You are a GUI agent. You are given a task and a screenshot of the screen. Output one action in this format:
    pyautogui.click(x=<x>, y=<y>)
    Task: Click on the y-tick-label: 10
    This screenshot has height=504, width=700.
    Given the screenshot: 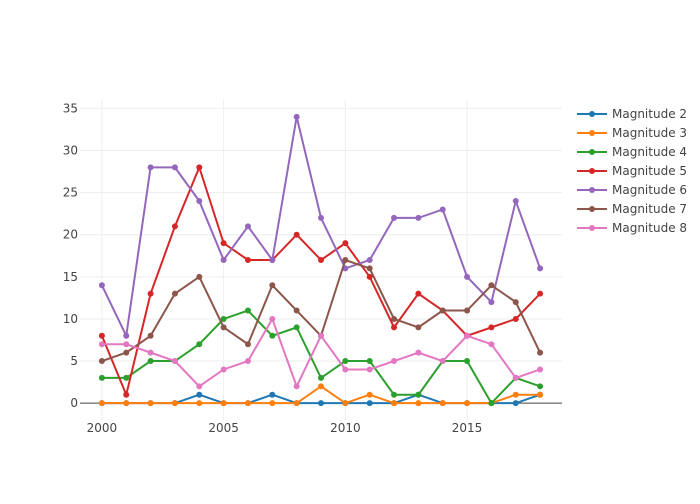 What is the action you would take?
    pyautogui.click(x=70, y=319)
    